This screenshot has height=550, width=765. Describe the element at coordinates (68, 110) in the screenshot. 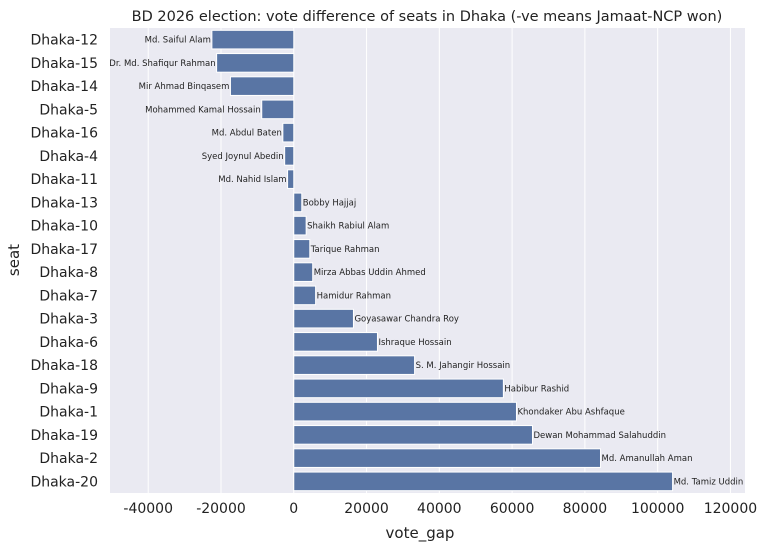

I see `y-tick-label: Dhaka-5` at that location.